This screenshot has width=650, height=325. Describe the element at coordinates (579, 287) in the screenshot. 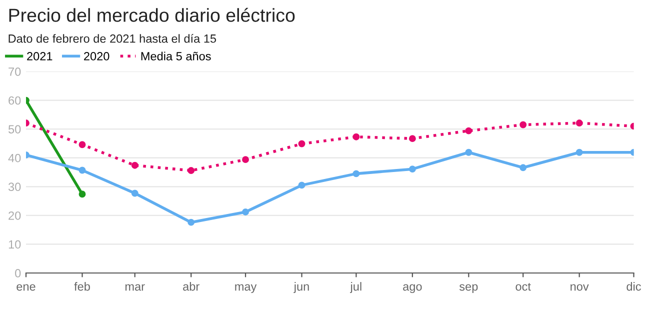

I see `x-tick-label: nov` at that location.